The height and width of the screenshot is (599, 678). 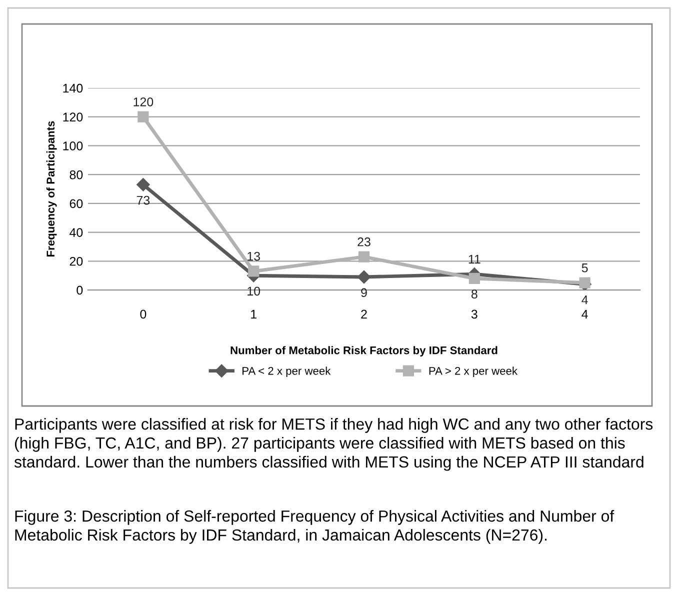 I want to click on y-tick-label: 0, so click(x=79, y=290).